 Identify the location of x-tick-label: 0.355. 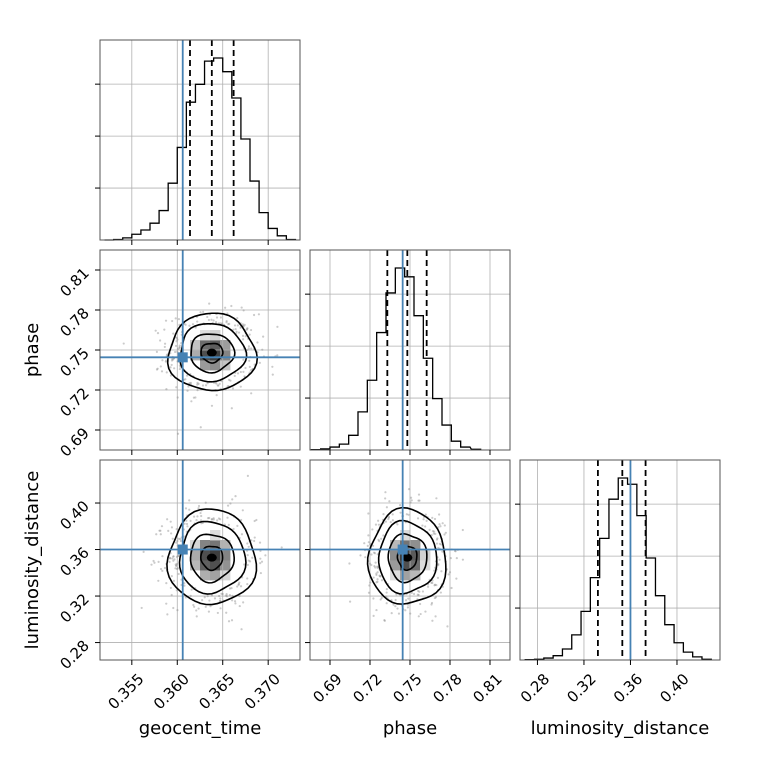
(125, 691).